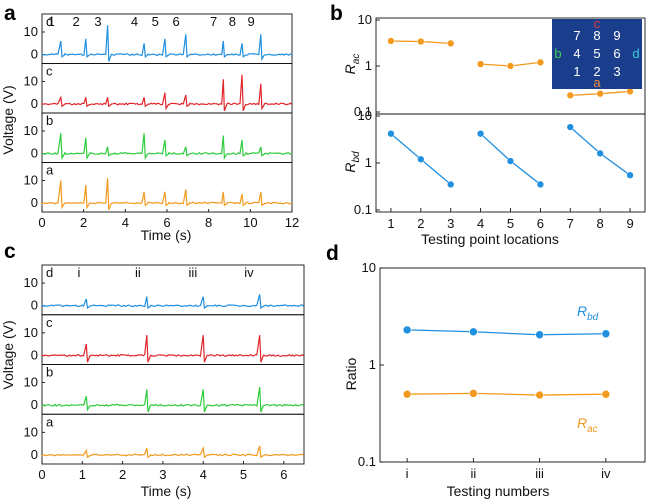 This screenshot has width=650, height=500. I want to click on rbd-sub: bd, so click(356, 157).